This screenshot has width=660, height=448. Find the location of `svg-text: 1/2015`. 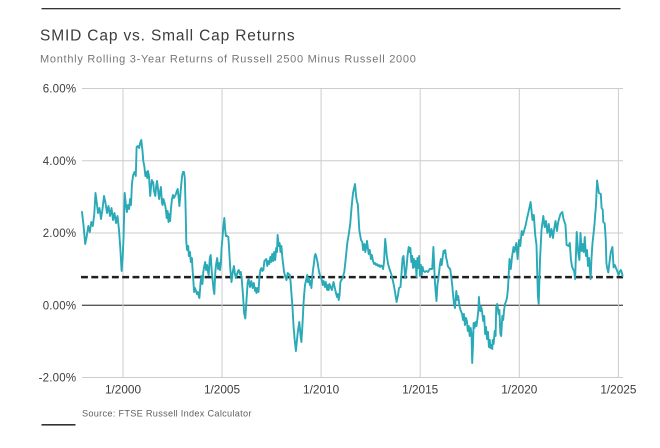

svg-text: 1/2015 is located at coordinates (420, 389).